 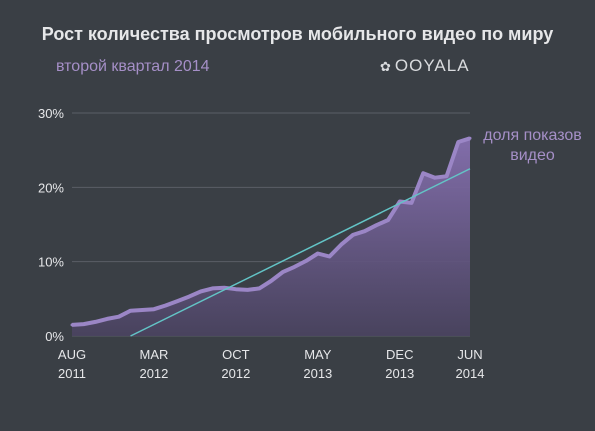 I want to click on x-tick-label-year: 2014, so click(x=470, y=373).